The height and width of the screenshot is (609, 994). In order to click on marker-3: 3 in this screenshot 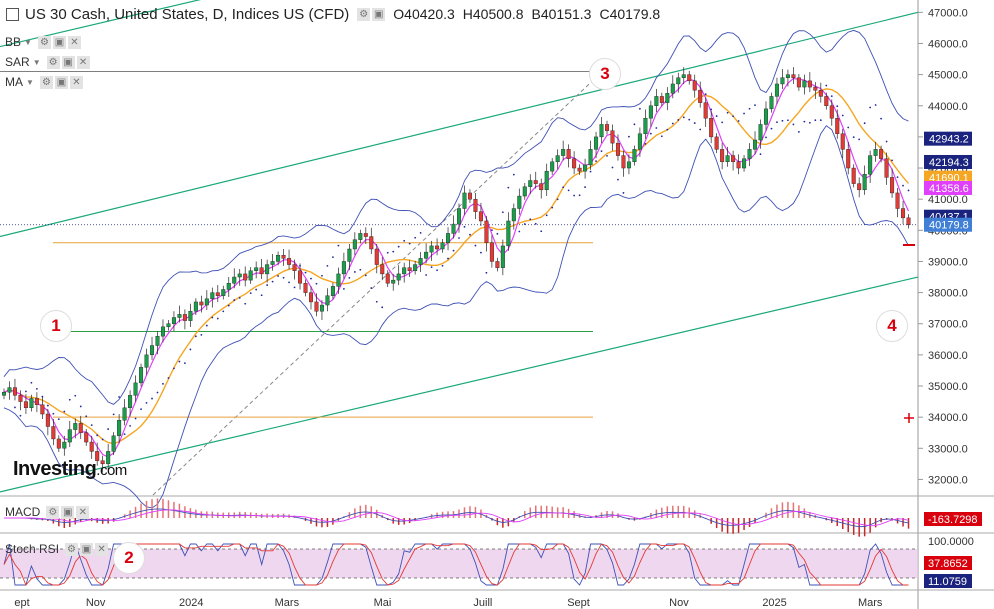, I will do `click(605, 74)`.